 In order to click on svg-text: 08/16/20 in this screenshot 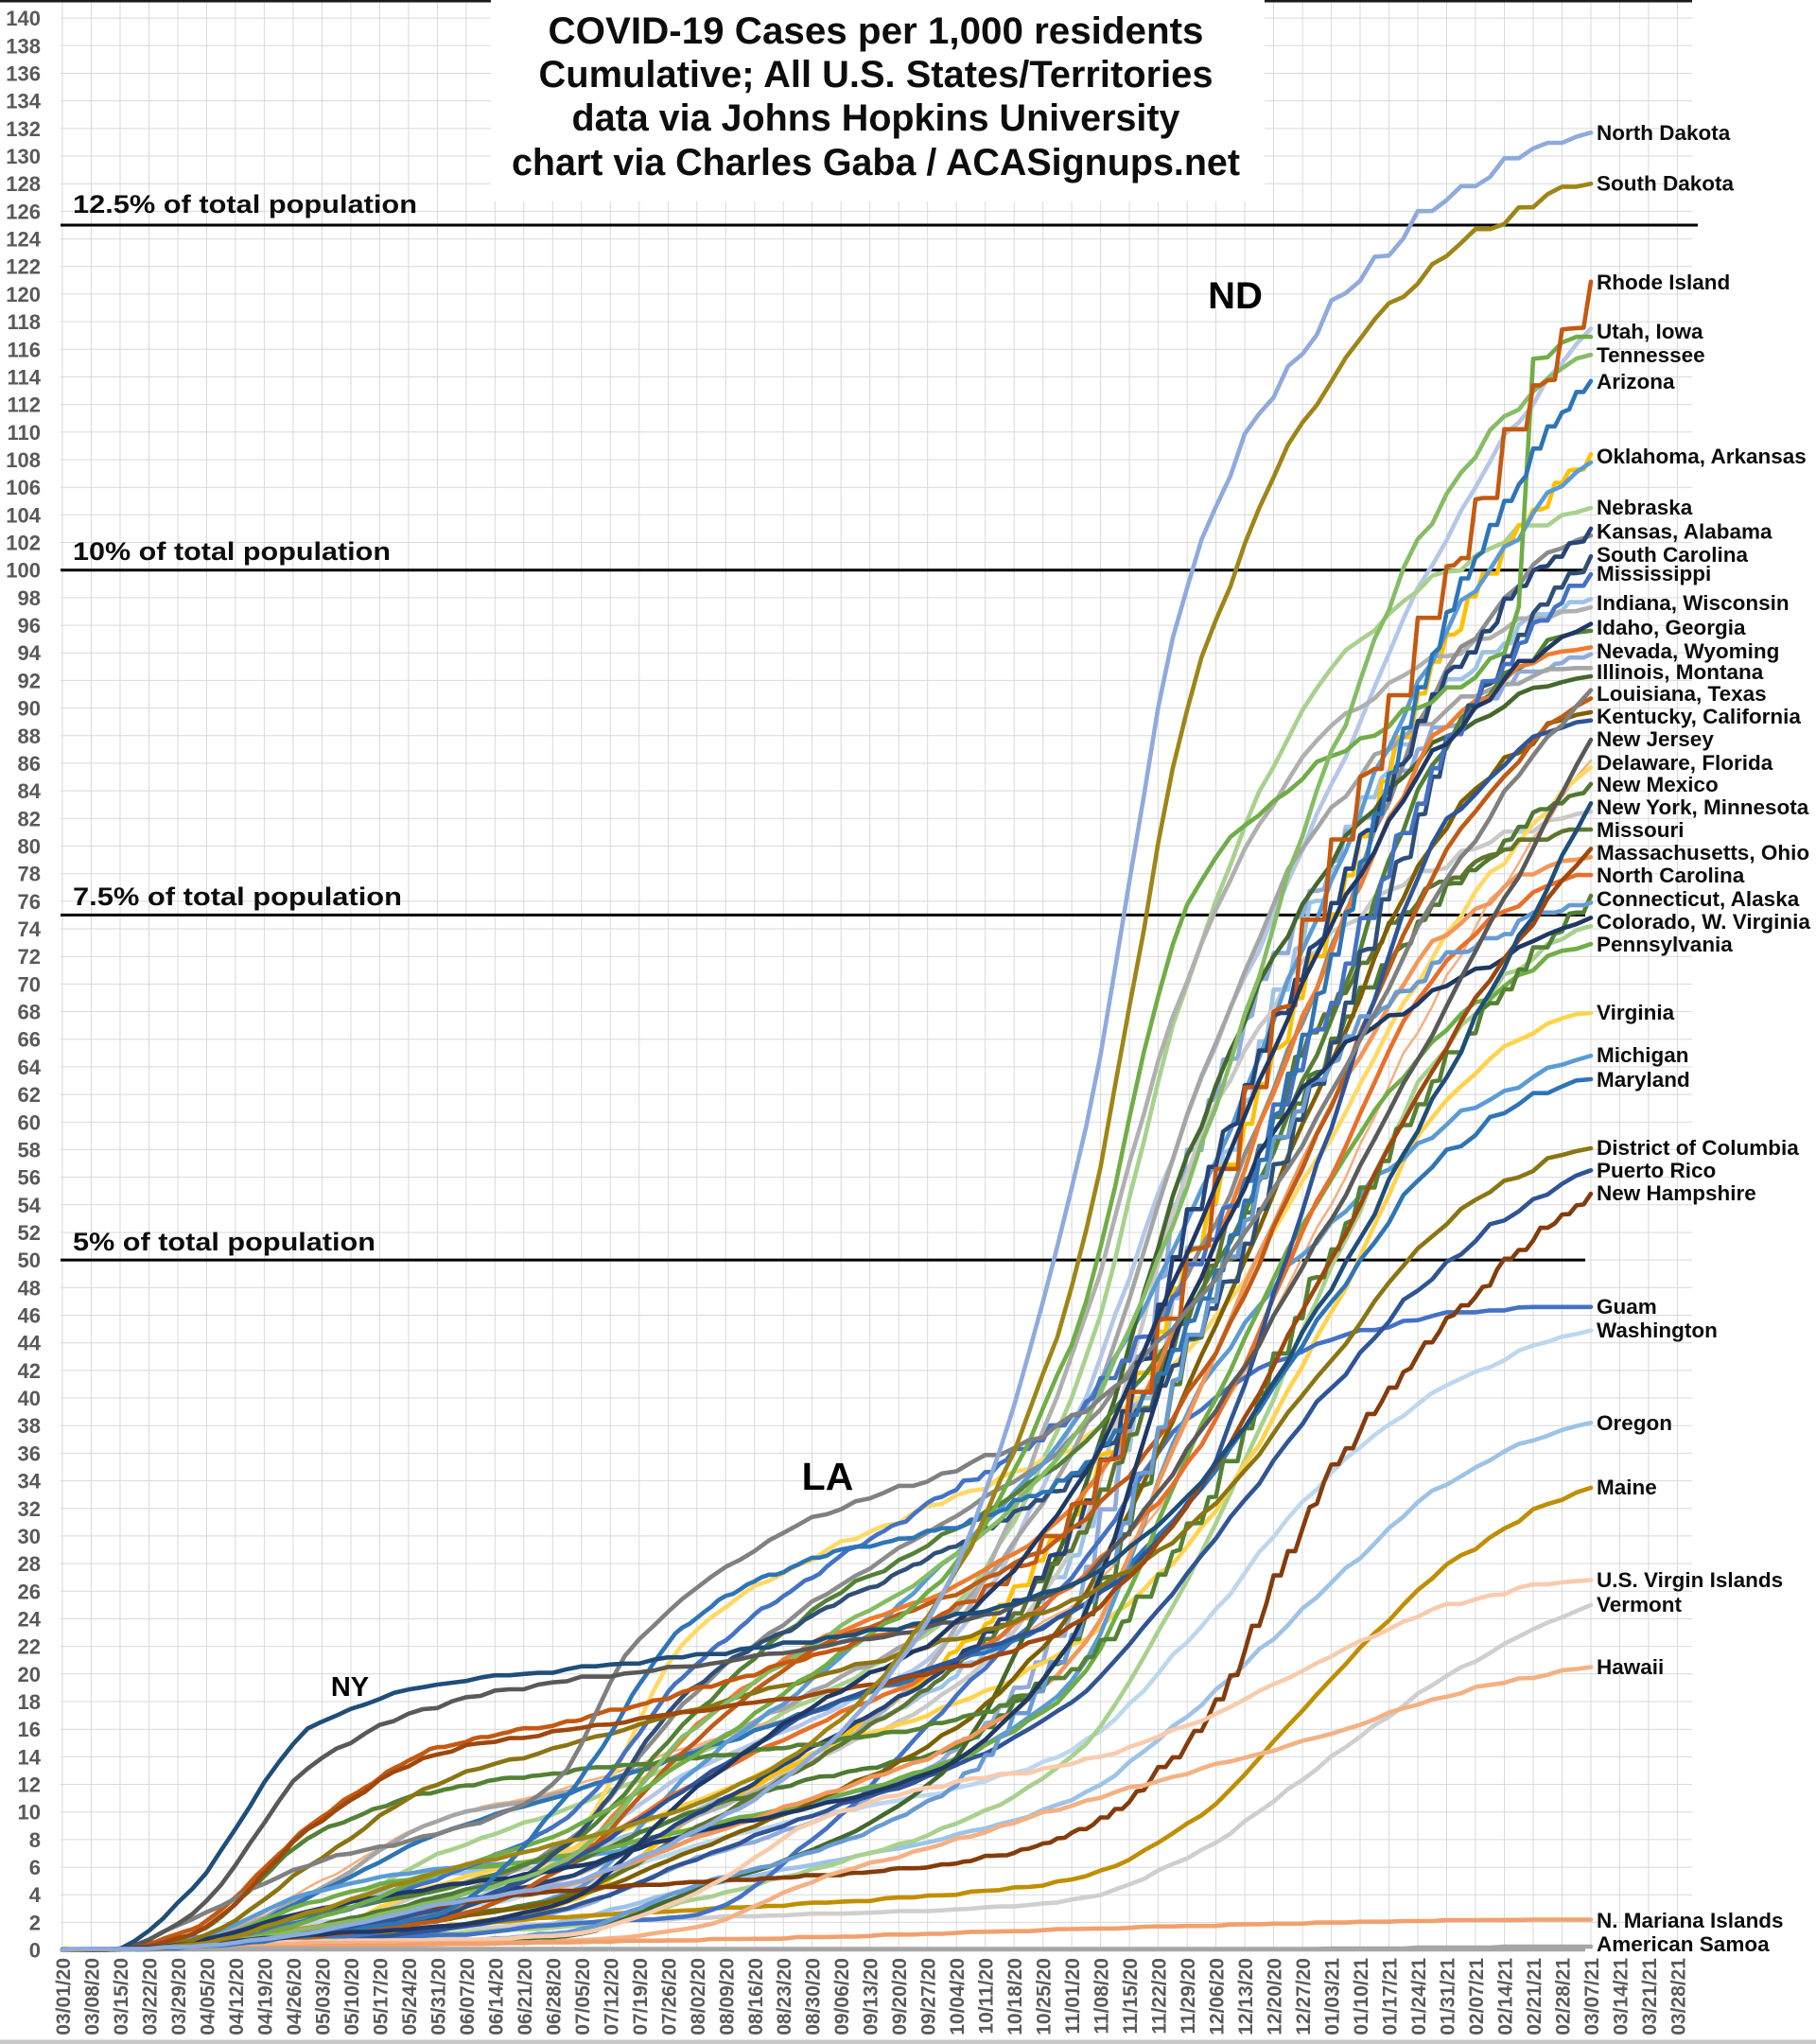, I will do `click(756, 1996)`.